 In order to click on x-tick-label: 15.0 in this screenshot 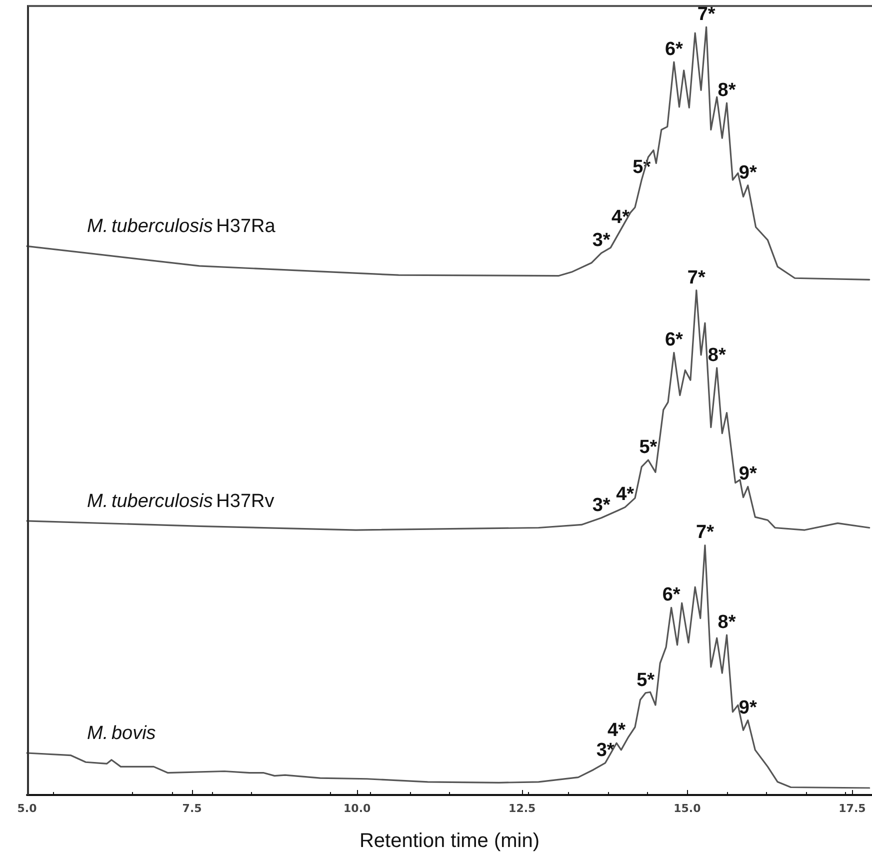, I will do `click(688, 808)`.